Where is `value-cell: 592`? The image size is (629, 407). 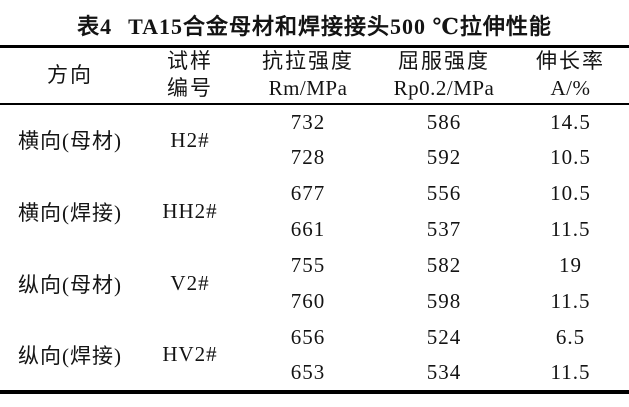 value-cell: 592 is located at coordinates (444, 157).